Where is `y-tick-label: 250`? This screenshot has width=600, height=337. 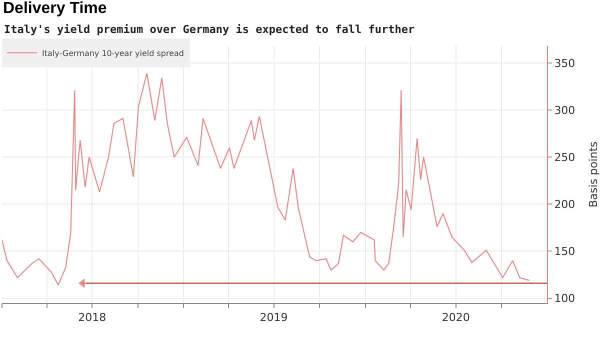
y-tick-label: 250 is located at coordinates (565, 157).